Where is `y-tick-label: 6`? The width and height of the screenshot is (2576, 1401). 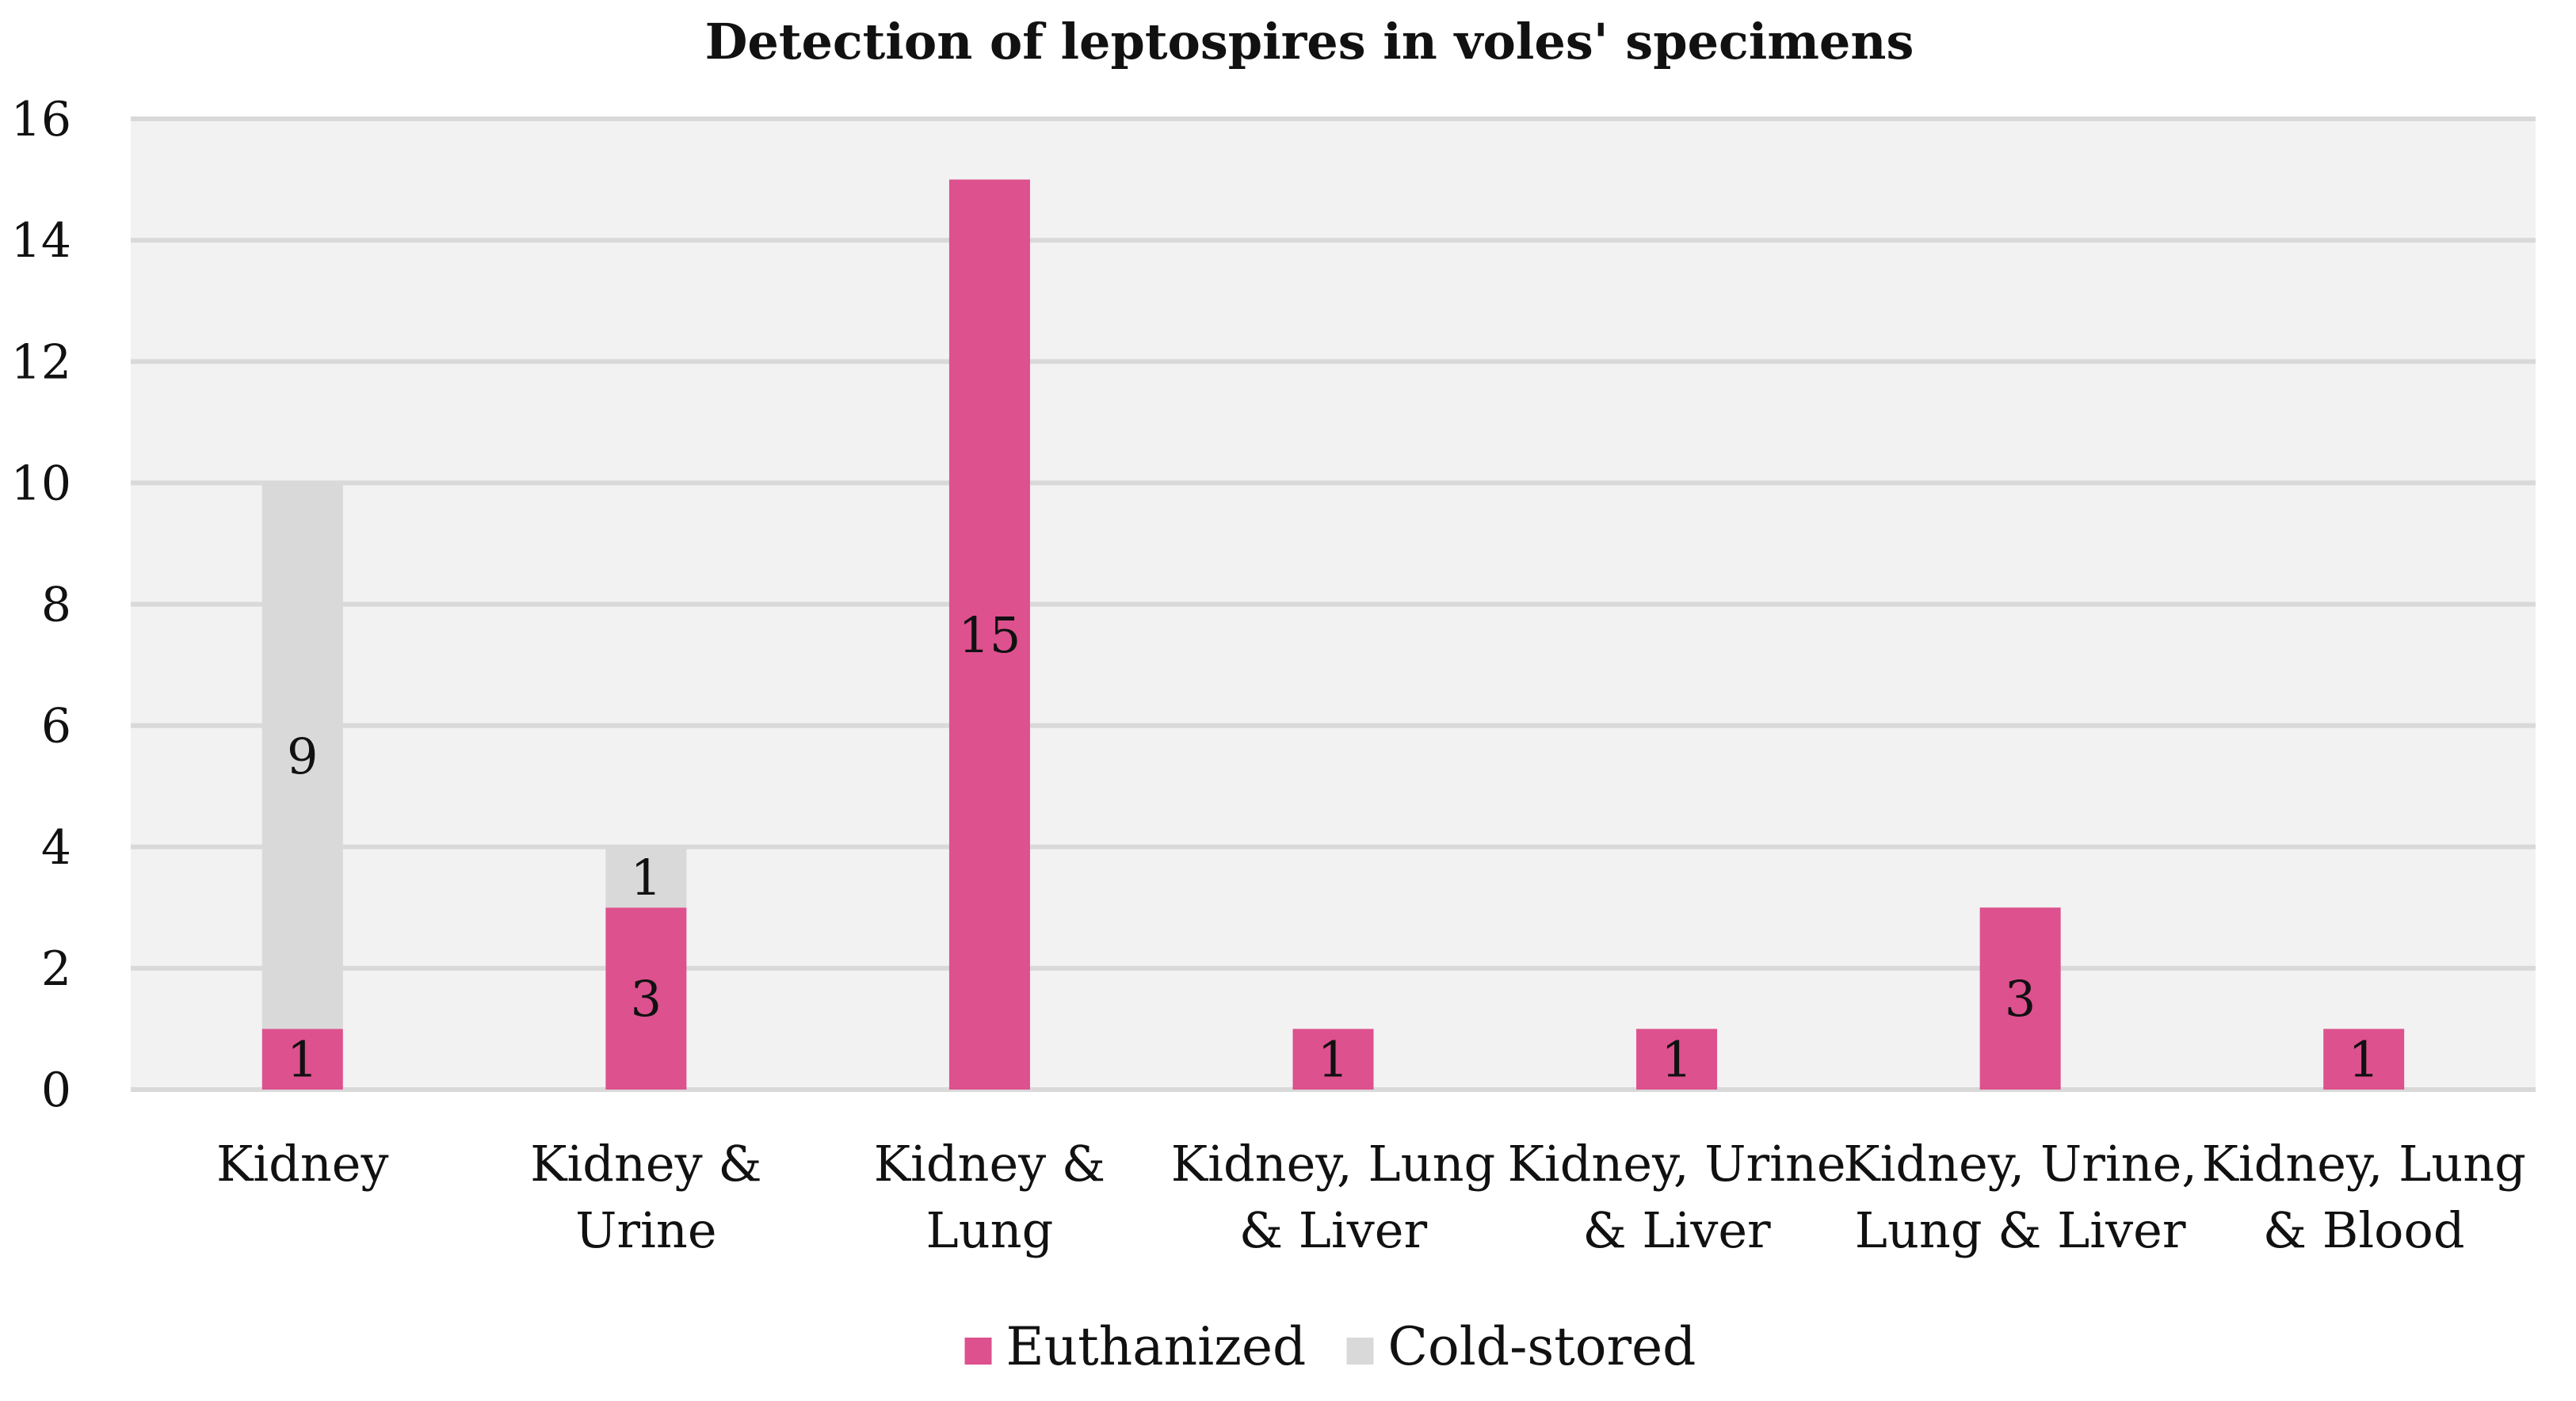
y-tick-label: 6 is located at coordinates (56, 726).